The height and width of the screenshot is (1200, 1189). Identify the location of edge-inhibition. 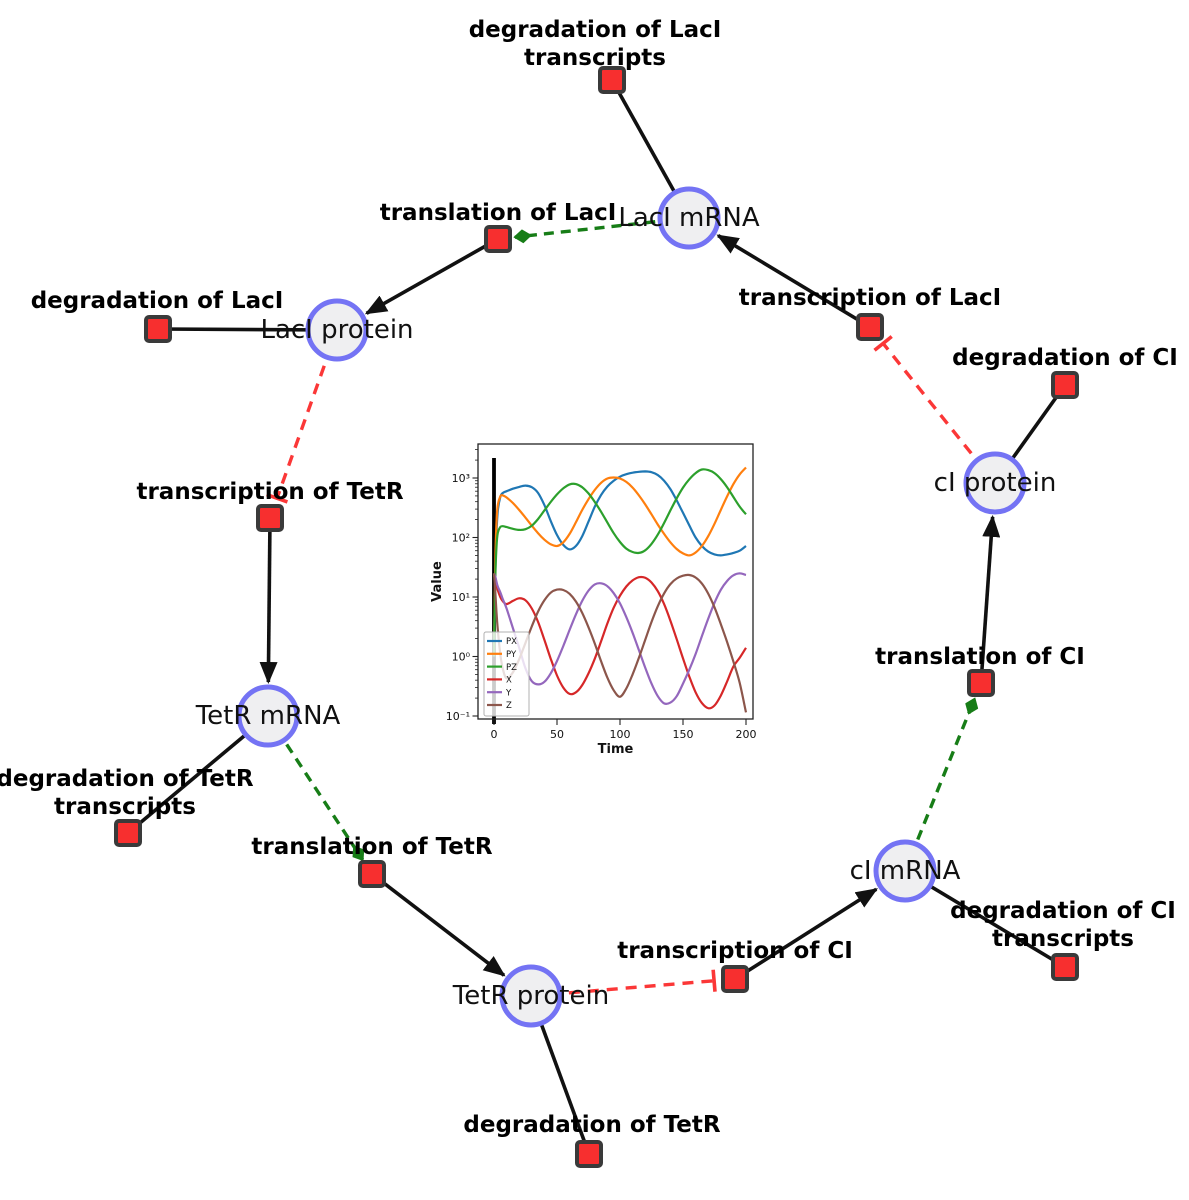
(622, 988).